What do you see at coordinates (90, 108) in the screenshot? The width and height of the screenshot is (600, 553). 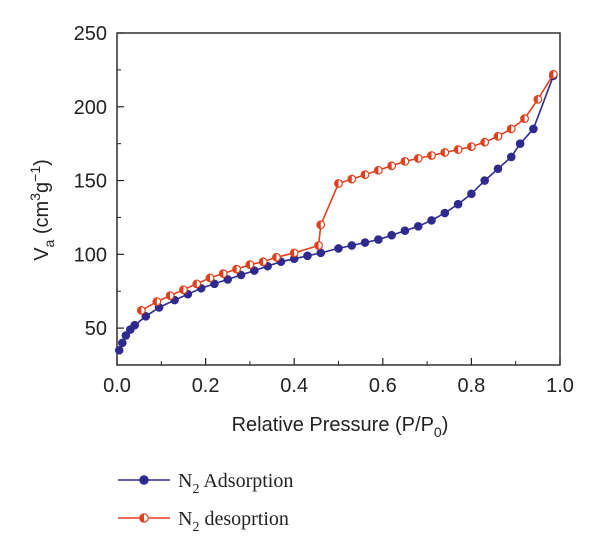 I see `y-tick-label: 200` at bounding box center [90, 108].